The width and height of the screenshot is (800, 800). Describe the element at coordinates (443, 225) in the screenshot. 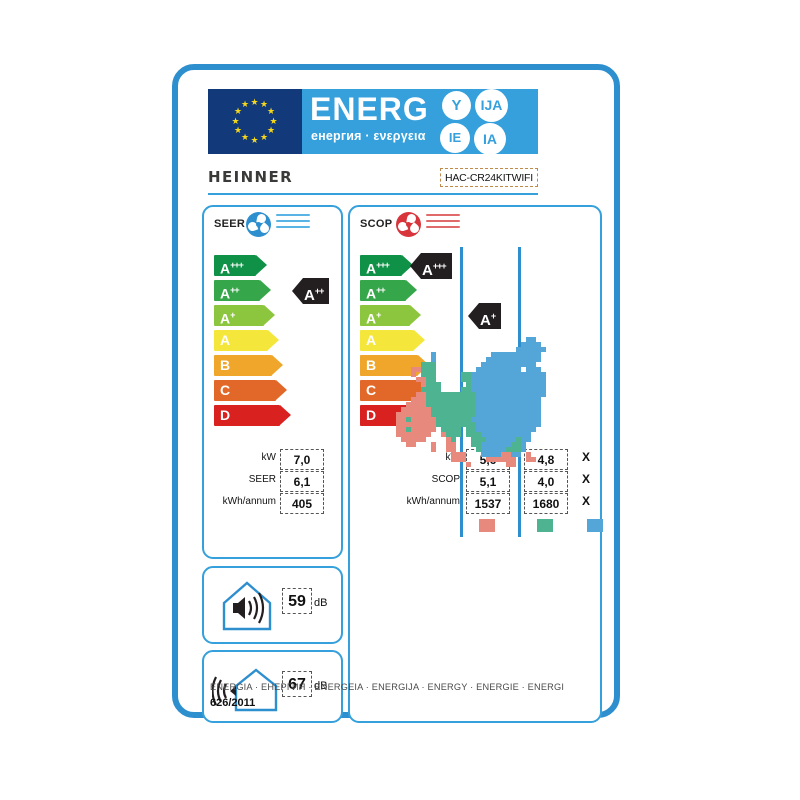

I see `air-waves-heating-icon` at that location.